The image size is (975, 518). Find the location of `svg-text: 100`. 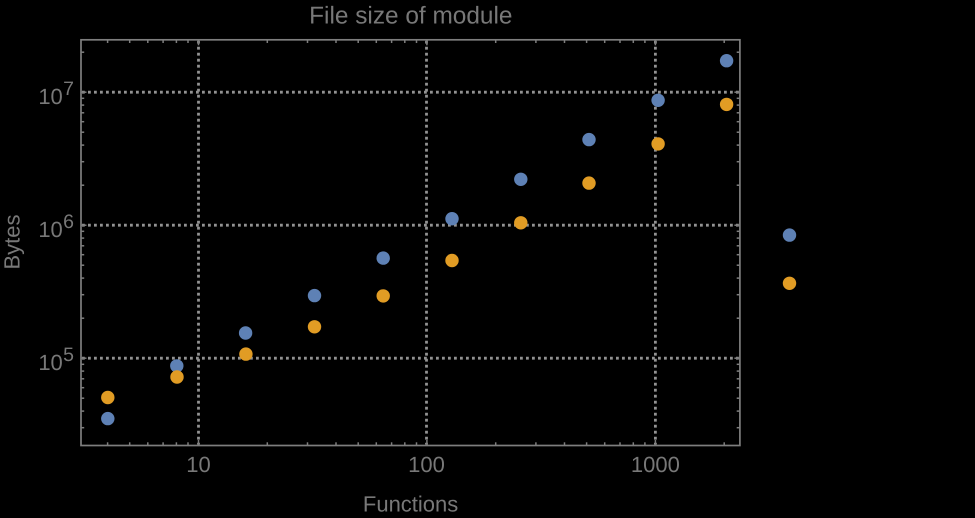

svg-text: 100 is located at coordinates (426, 464).